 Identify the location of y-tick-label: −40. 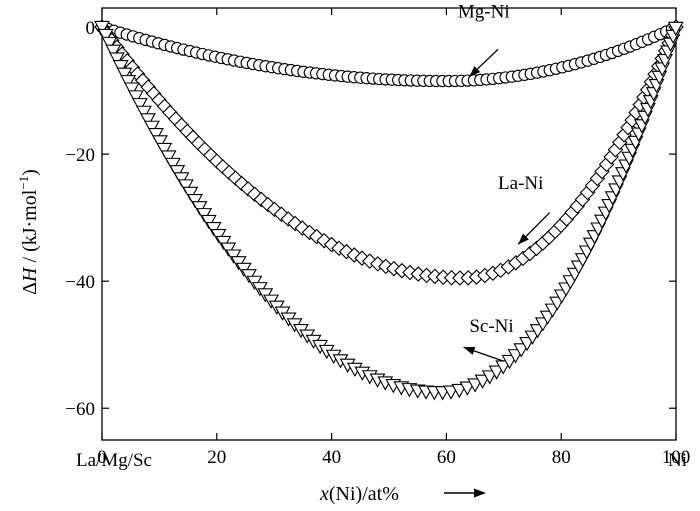
(80, 282).